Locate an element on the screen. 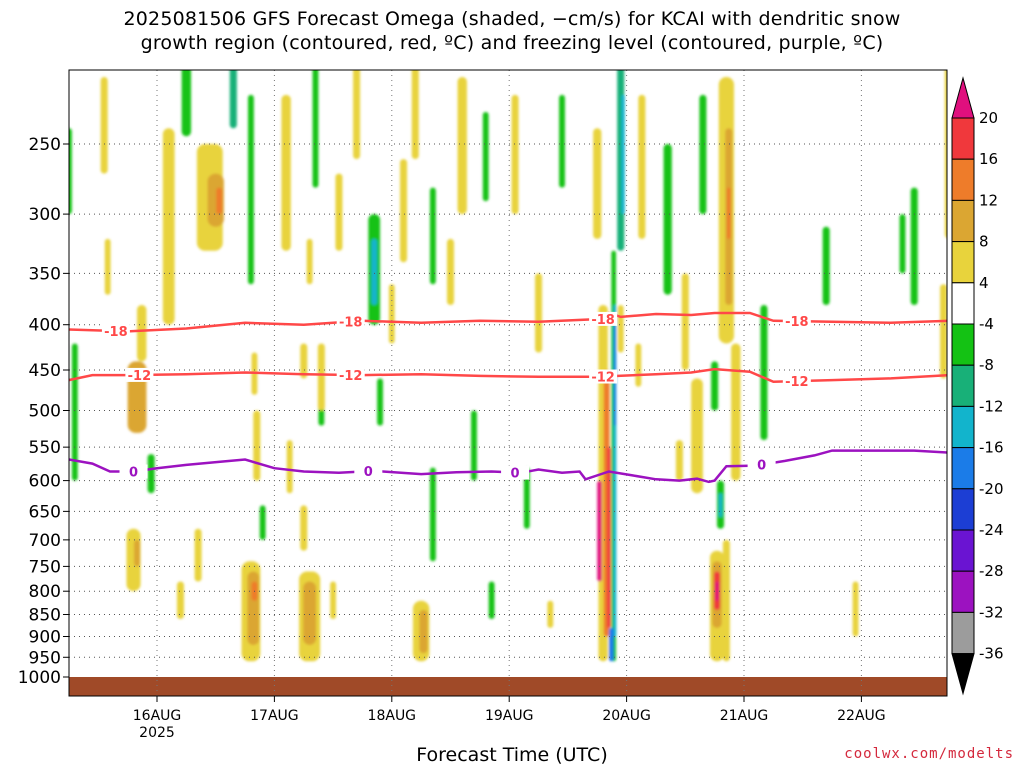 The width and height of the screenshot is (1024, 768). y-tick-label: 400 is located at coordinates (45, 326).